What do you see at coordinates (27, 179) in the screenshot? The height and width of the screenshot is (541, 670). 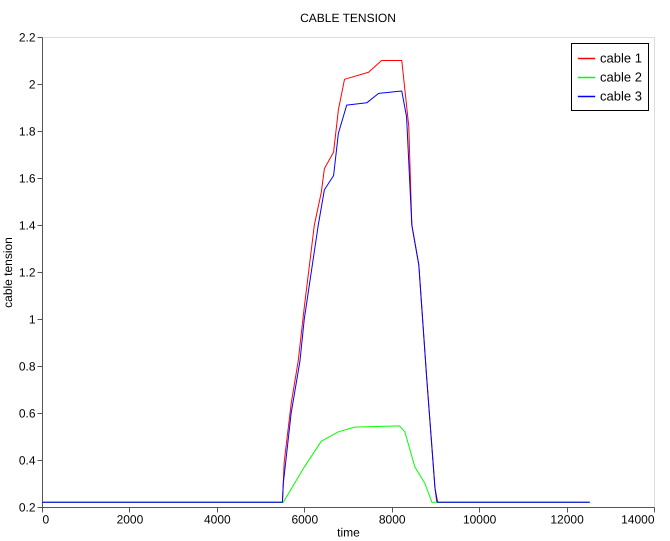 I see `y-tick-label: 1.6` at bounding box center [27, 179].